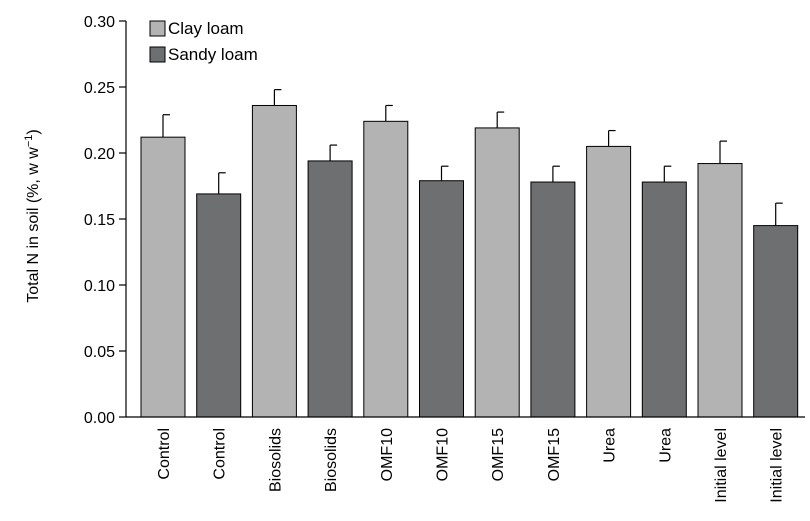  I want to click on x-tick-label-initial-level-clay-loam: Initial level, so click(721, 465).